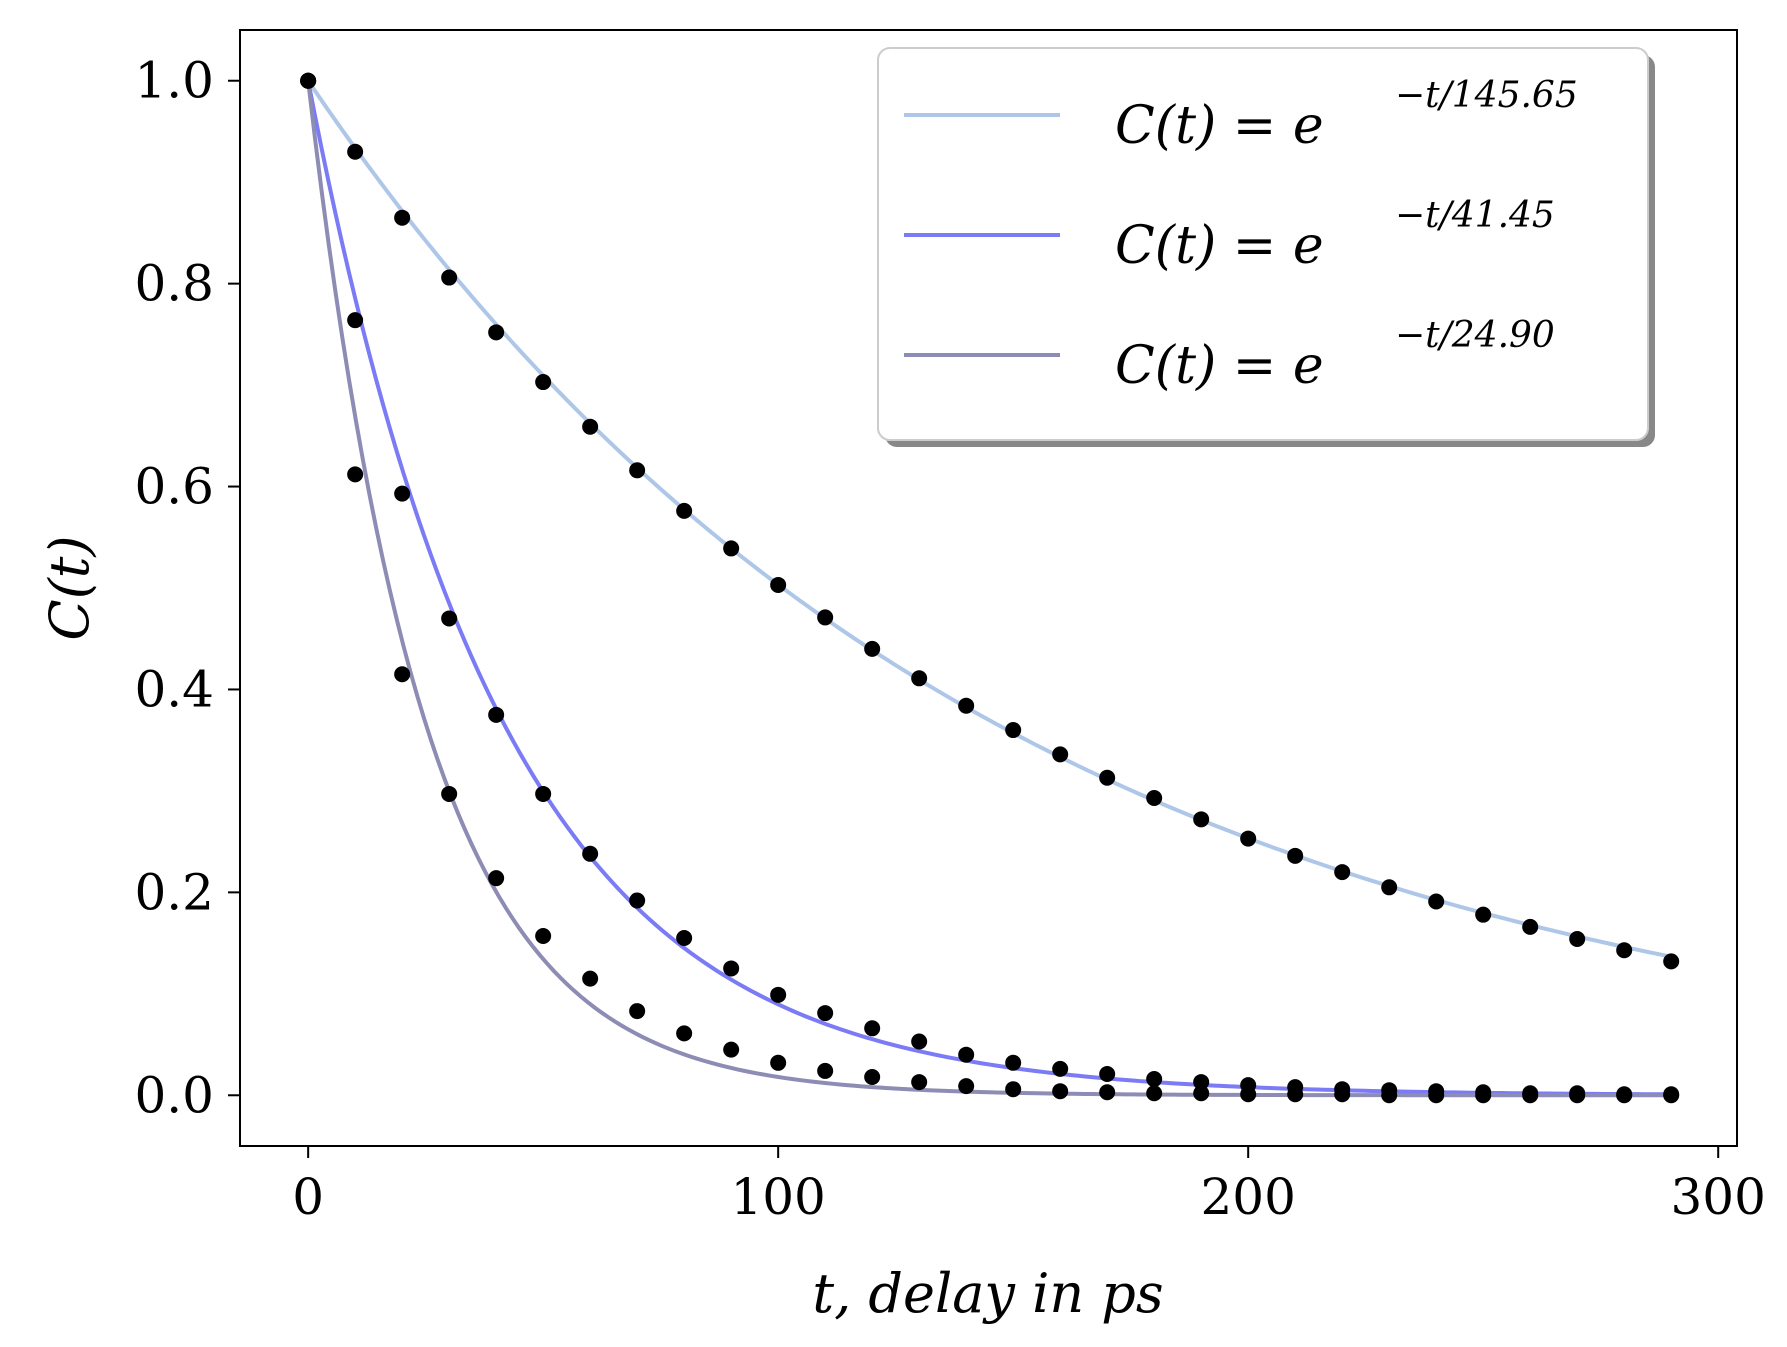 This screenshot has height=1347, width=1787. What do you see at coordinates (777, 1197) in the screenshot?
I see `x-tick-label: 100` at bounding box center [777, 1197].